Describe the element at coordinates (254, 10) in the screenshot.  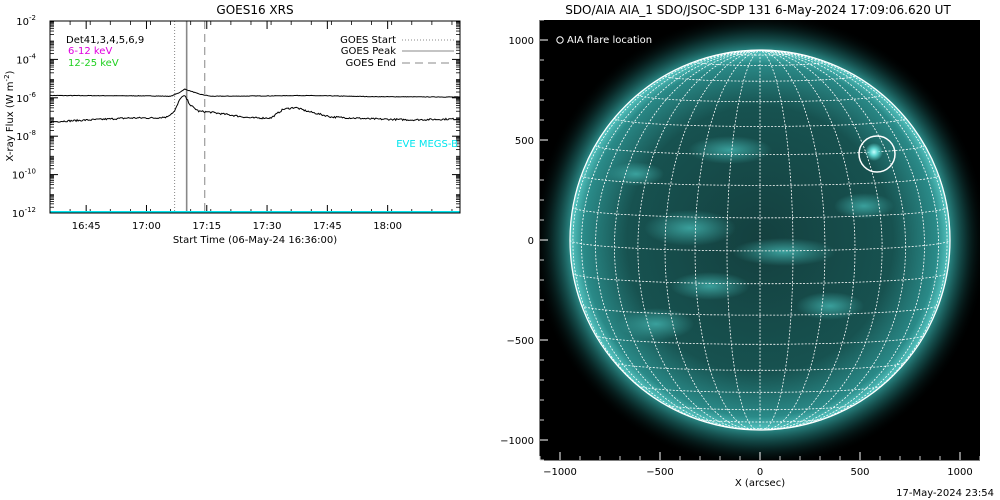
I see `goes-title: GOES16 XRS` at that location.